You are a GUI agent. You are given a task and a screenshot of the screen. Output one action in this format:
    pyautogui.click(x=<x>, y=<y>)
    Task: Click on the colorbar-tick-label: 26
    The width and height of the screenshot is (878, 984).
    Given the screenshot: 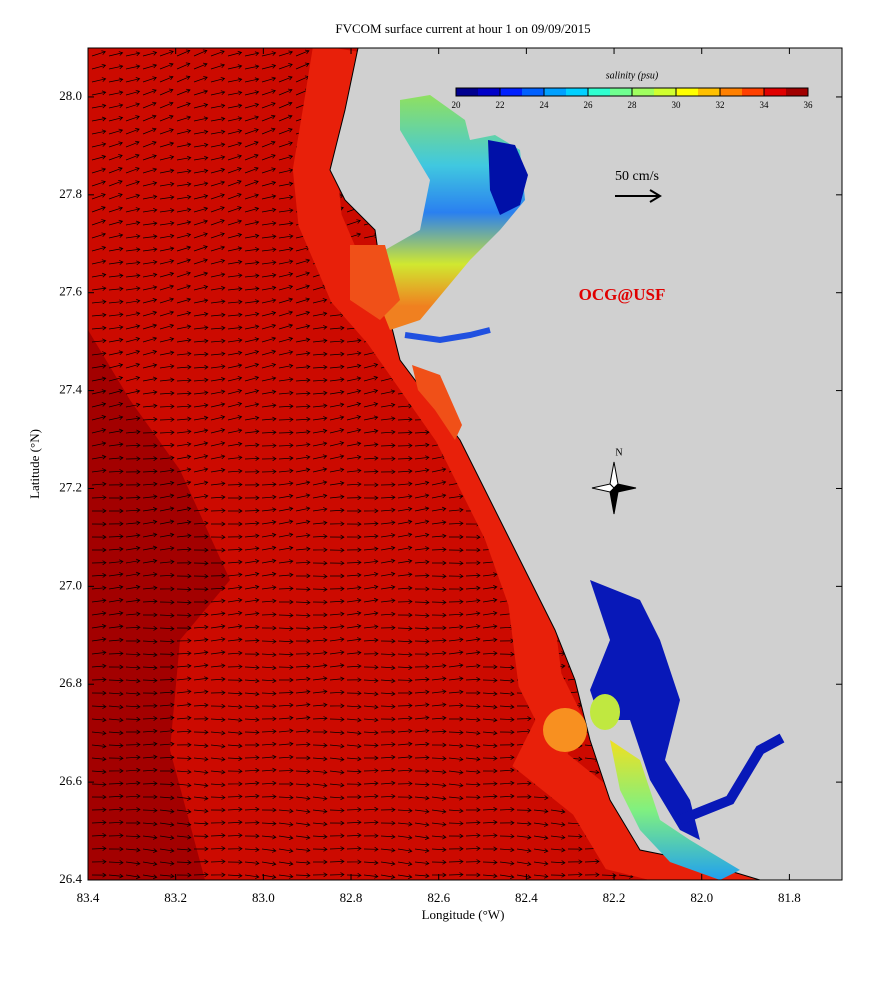 What is the action you would take?
    pyautogui.click(x=589, y=105)
    